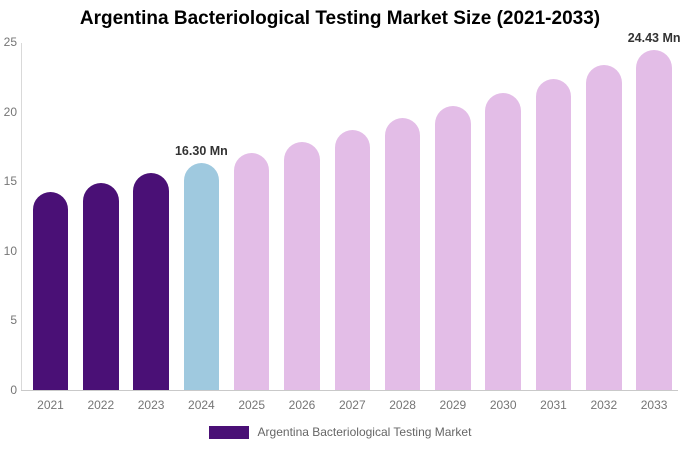 The width and height of the screenshot is (680, 450). Describe the element at coordinates (13, 320) in the screenshot. I see `y-tick-5: 5` at that location.